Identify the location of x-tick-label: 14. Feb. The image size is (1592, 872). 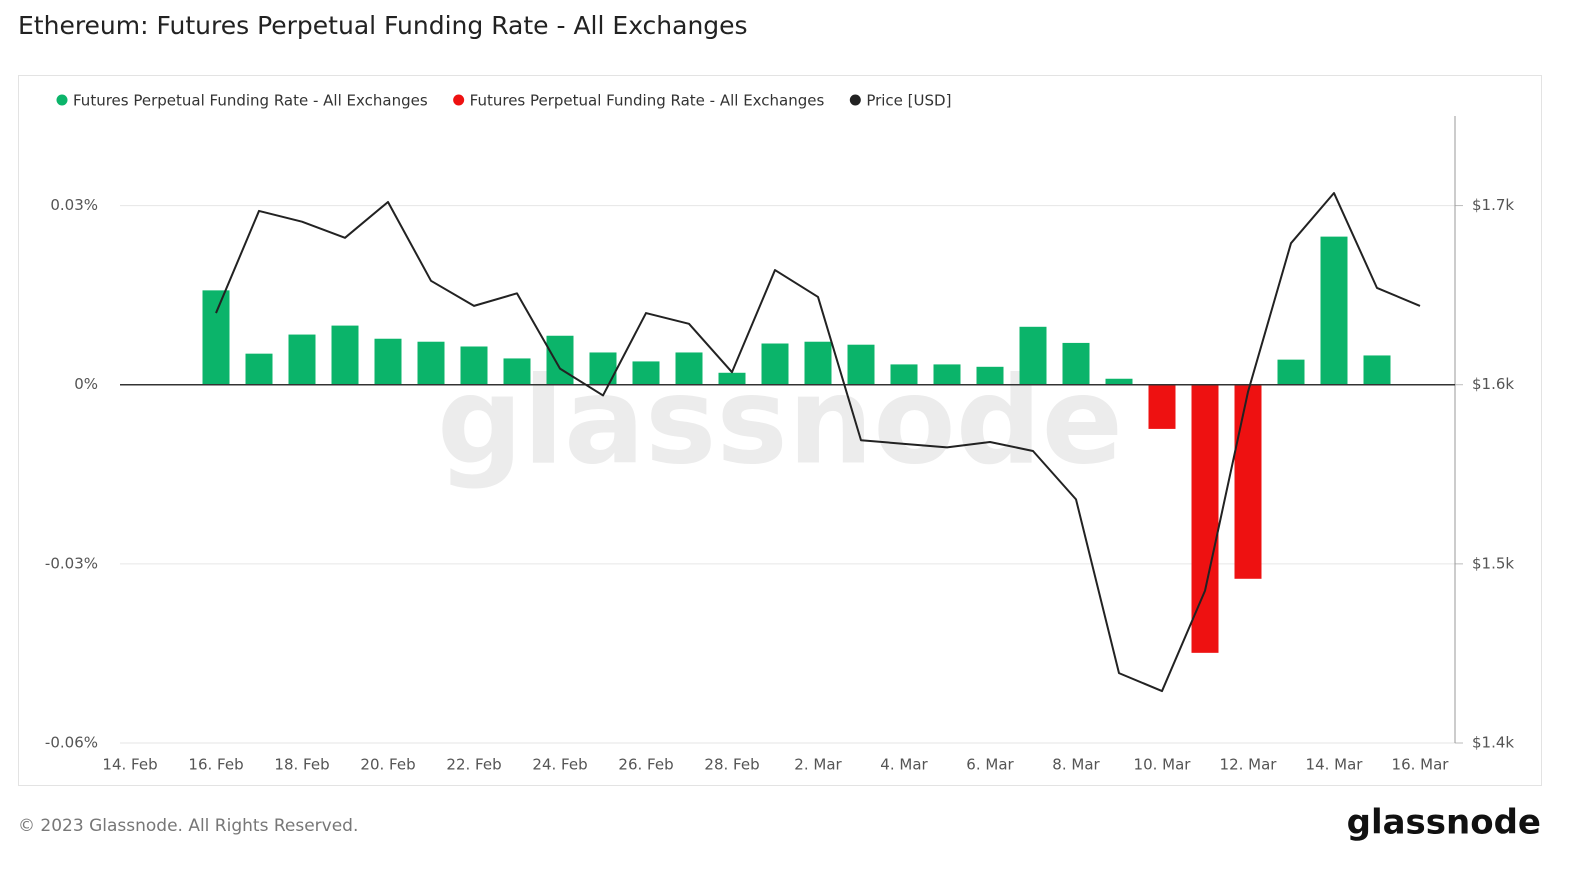
(129, 765).